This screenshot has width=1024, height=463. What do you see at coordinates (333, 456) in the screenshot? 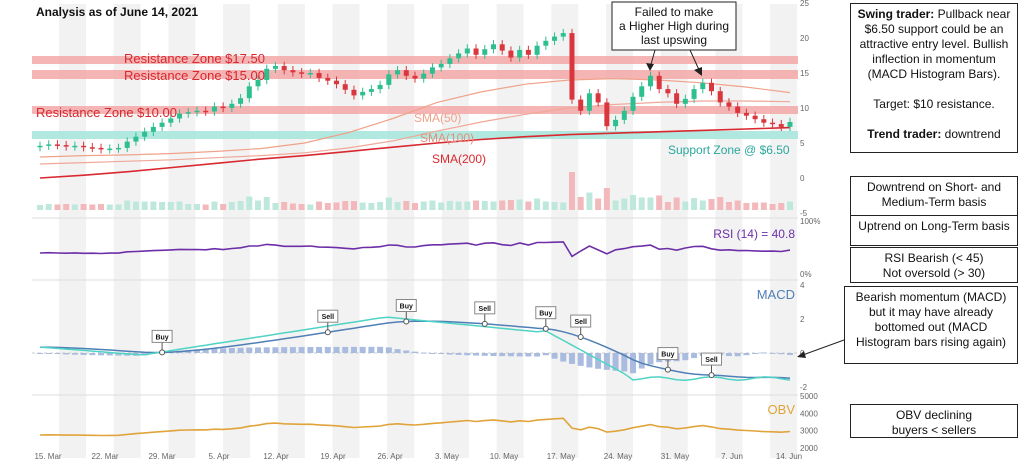
I see `x-tick: 19. Apr` at bounding box center [333, 456].